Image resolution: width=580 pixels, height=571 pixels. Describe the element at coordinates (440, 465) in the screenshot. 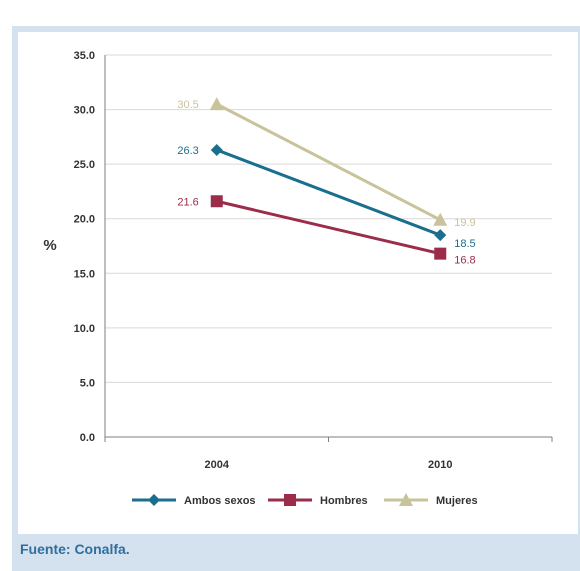

I see `x-tick-label: 2010` at that location.